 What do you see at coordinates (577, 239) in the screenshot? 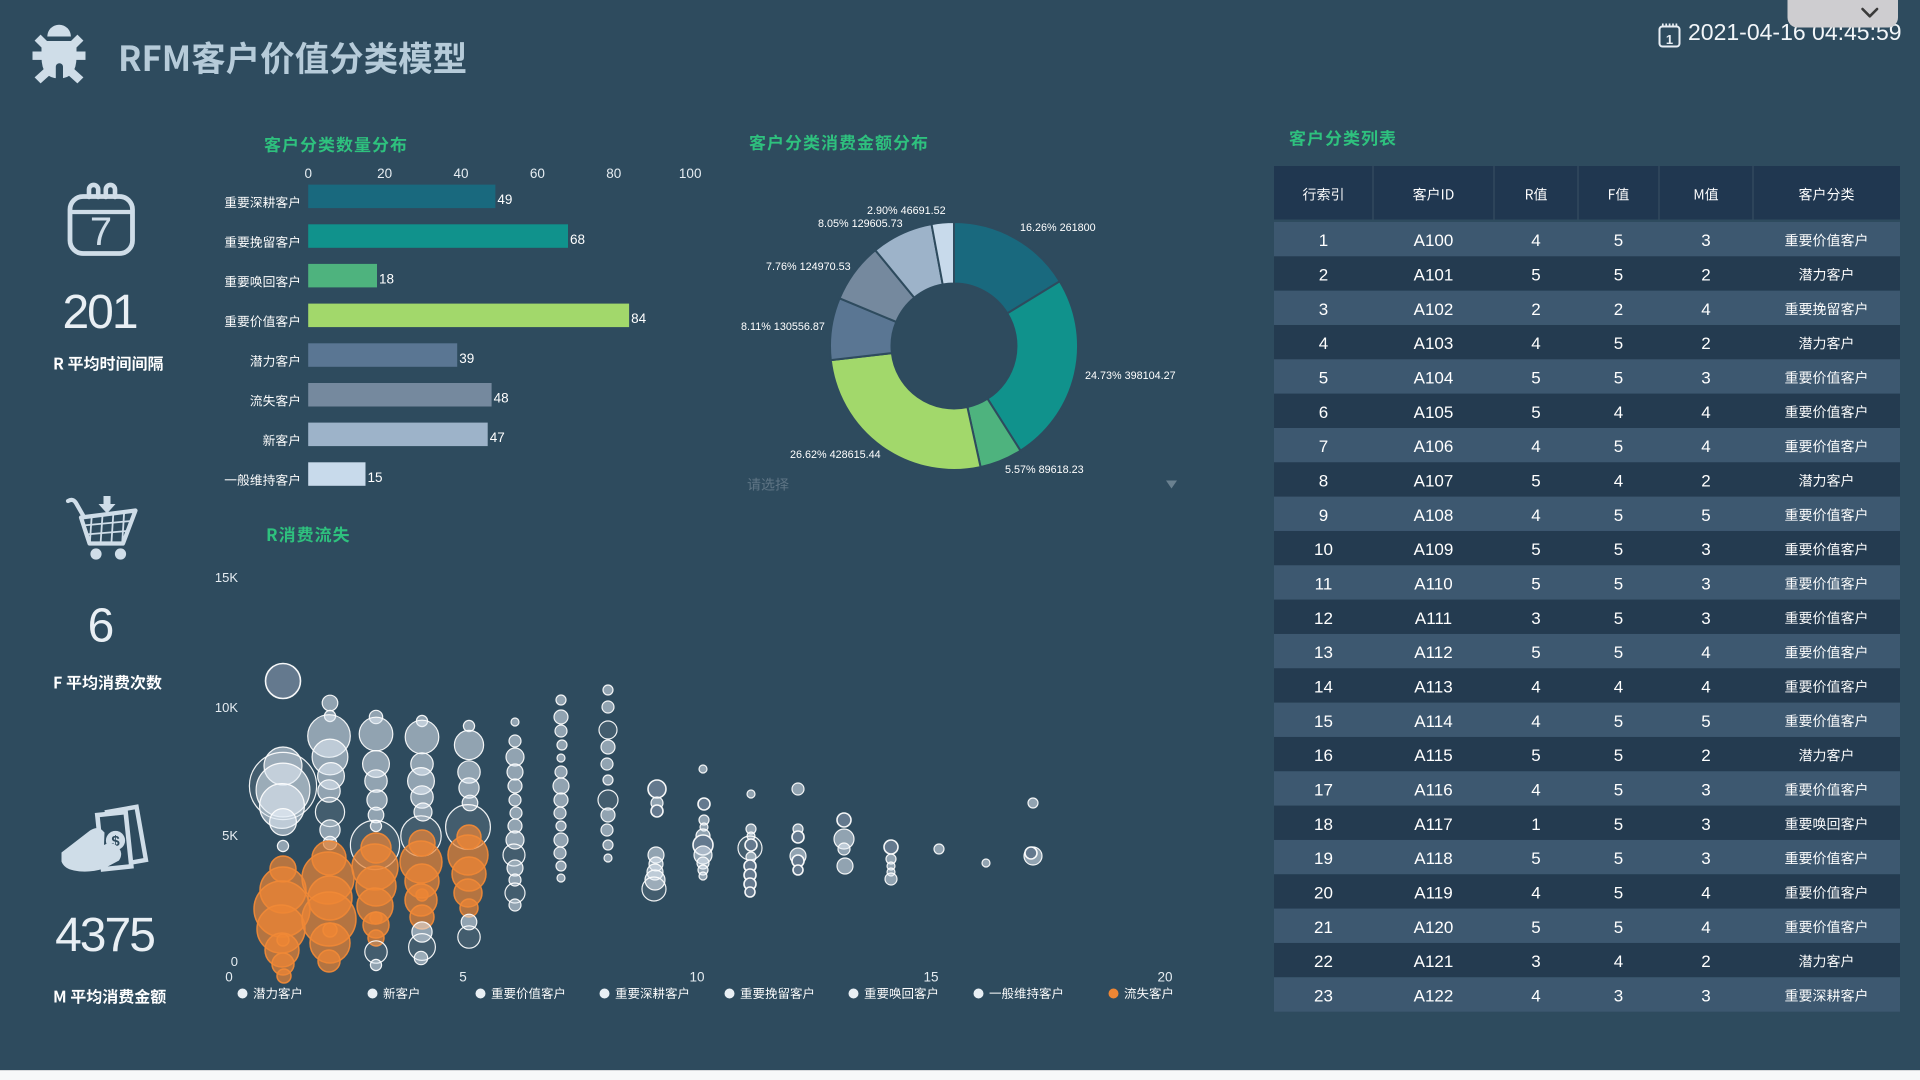
I see `svg-text: 68` at bounding box center [577, 239].